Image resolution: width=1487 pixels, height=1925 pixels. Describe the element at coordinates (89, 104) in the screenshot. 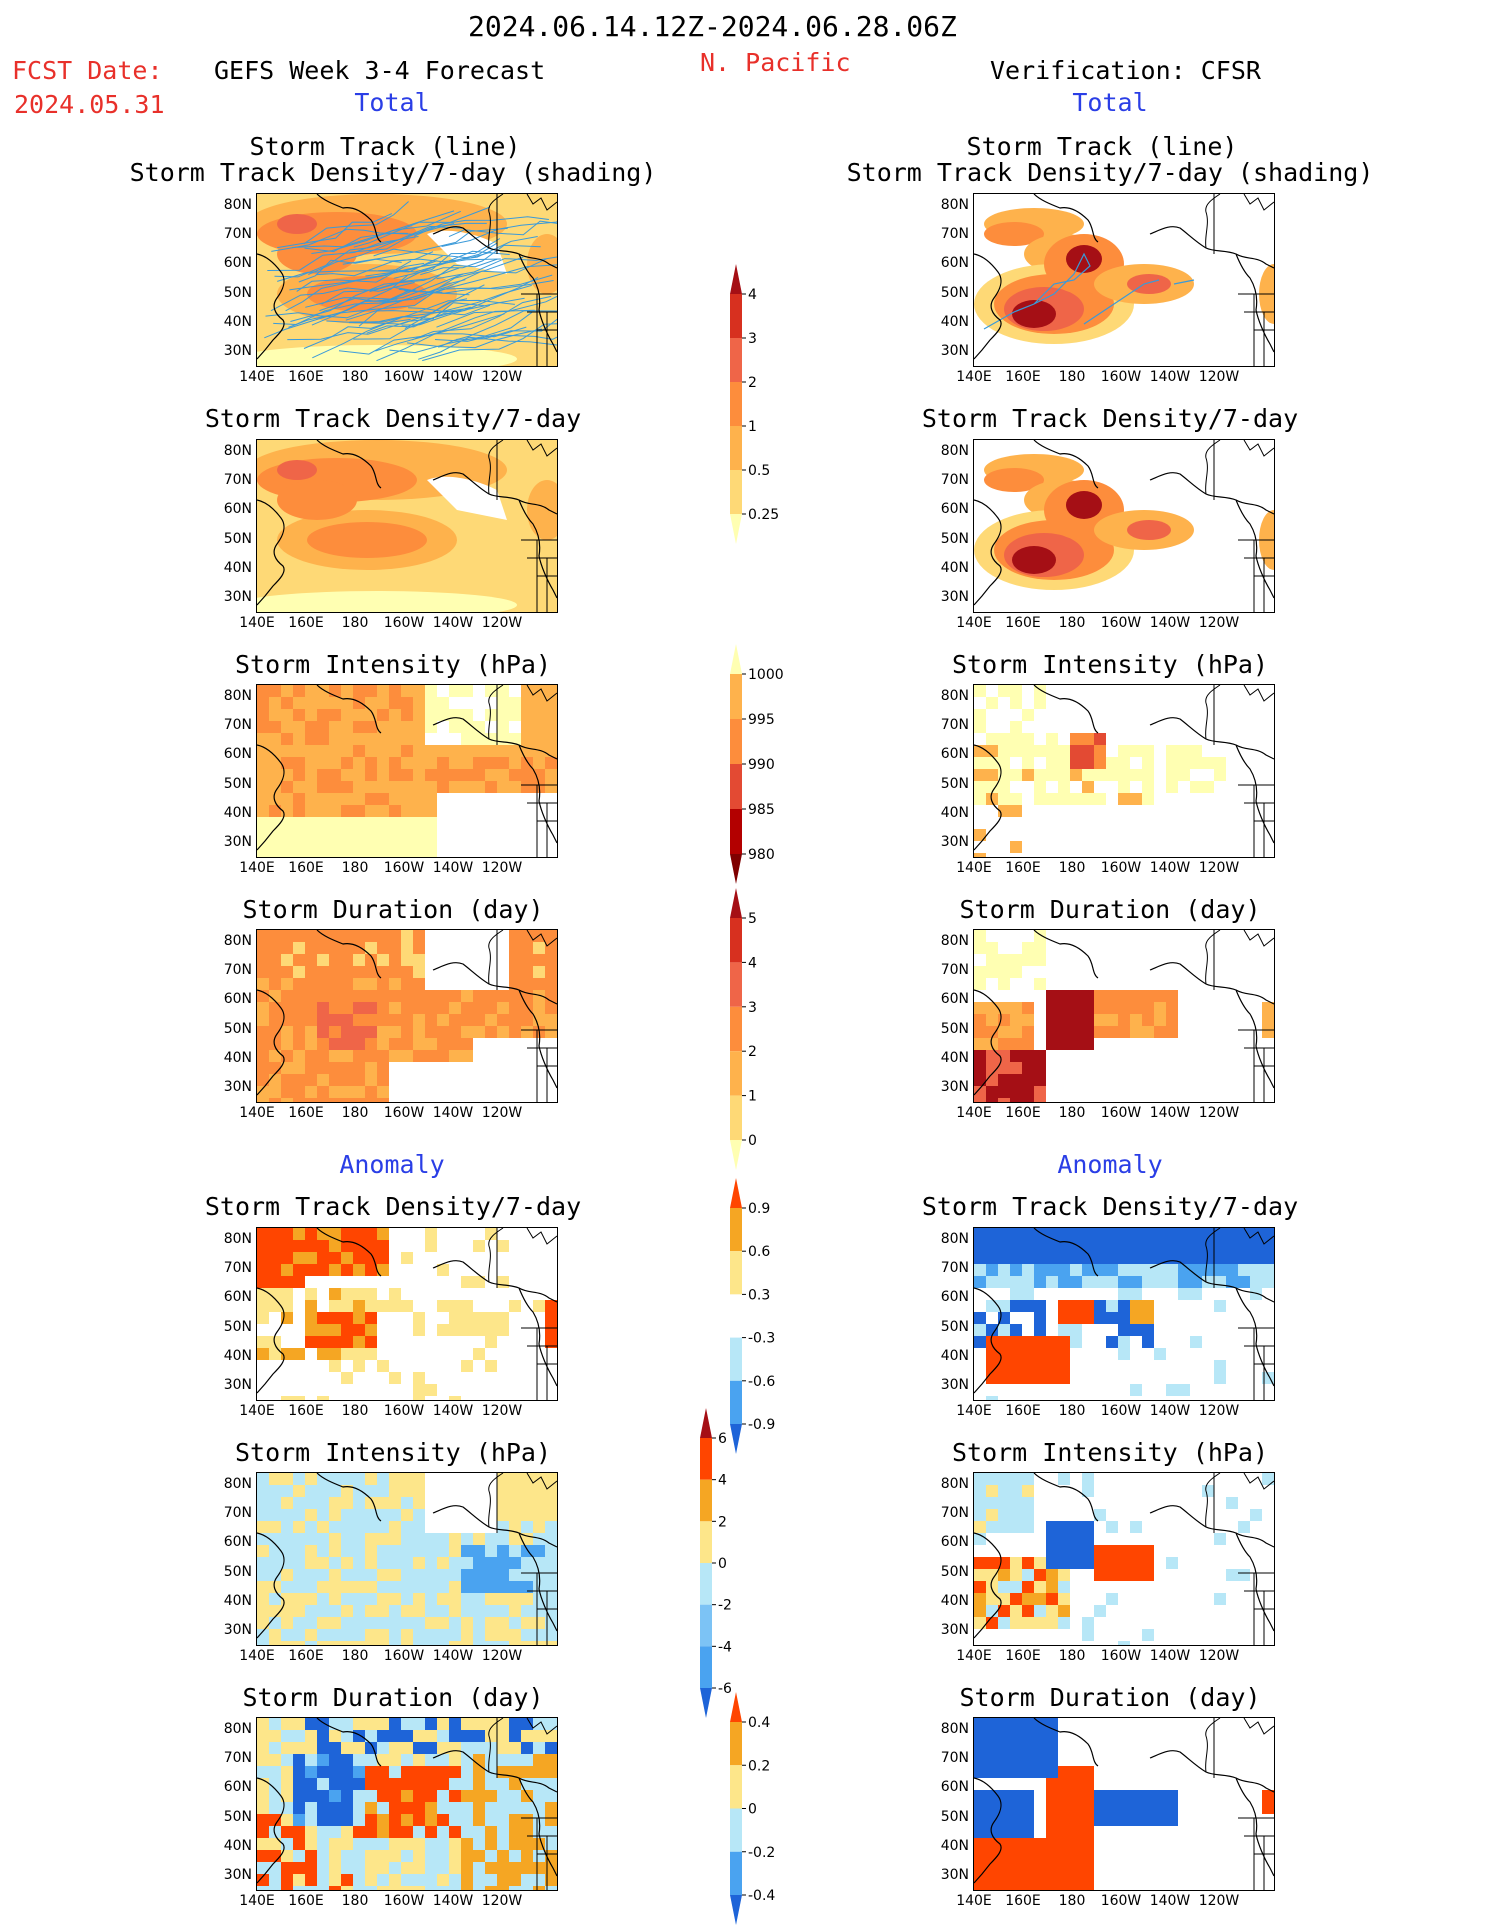

I see `fcst-date-value: 2024.05.31` at that location.